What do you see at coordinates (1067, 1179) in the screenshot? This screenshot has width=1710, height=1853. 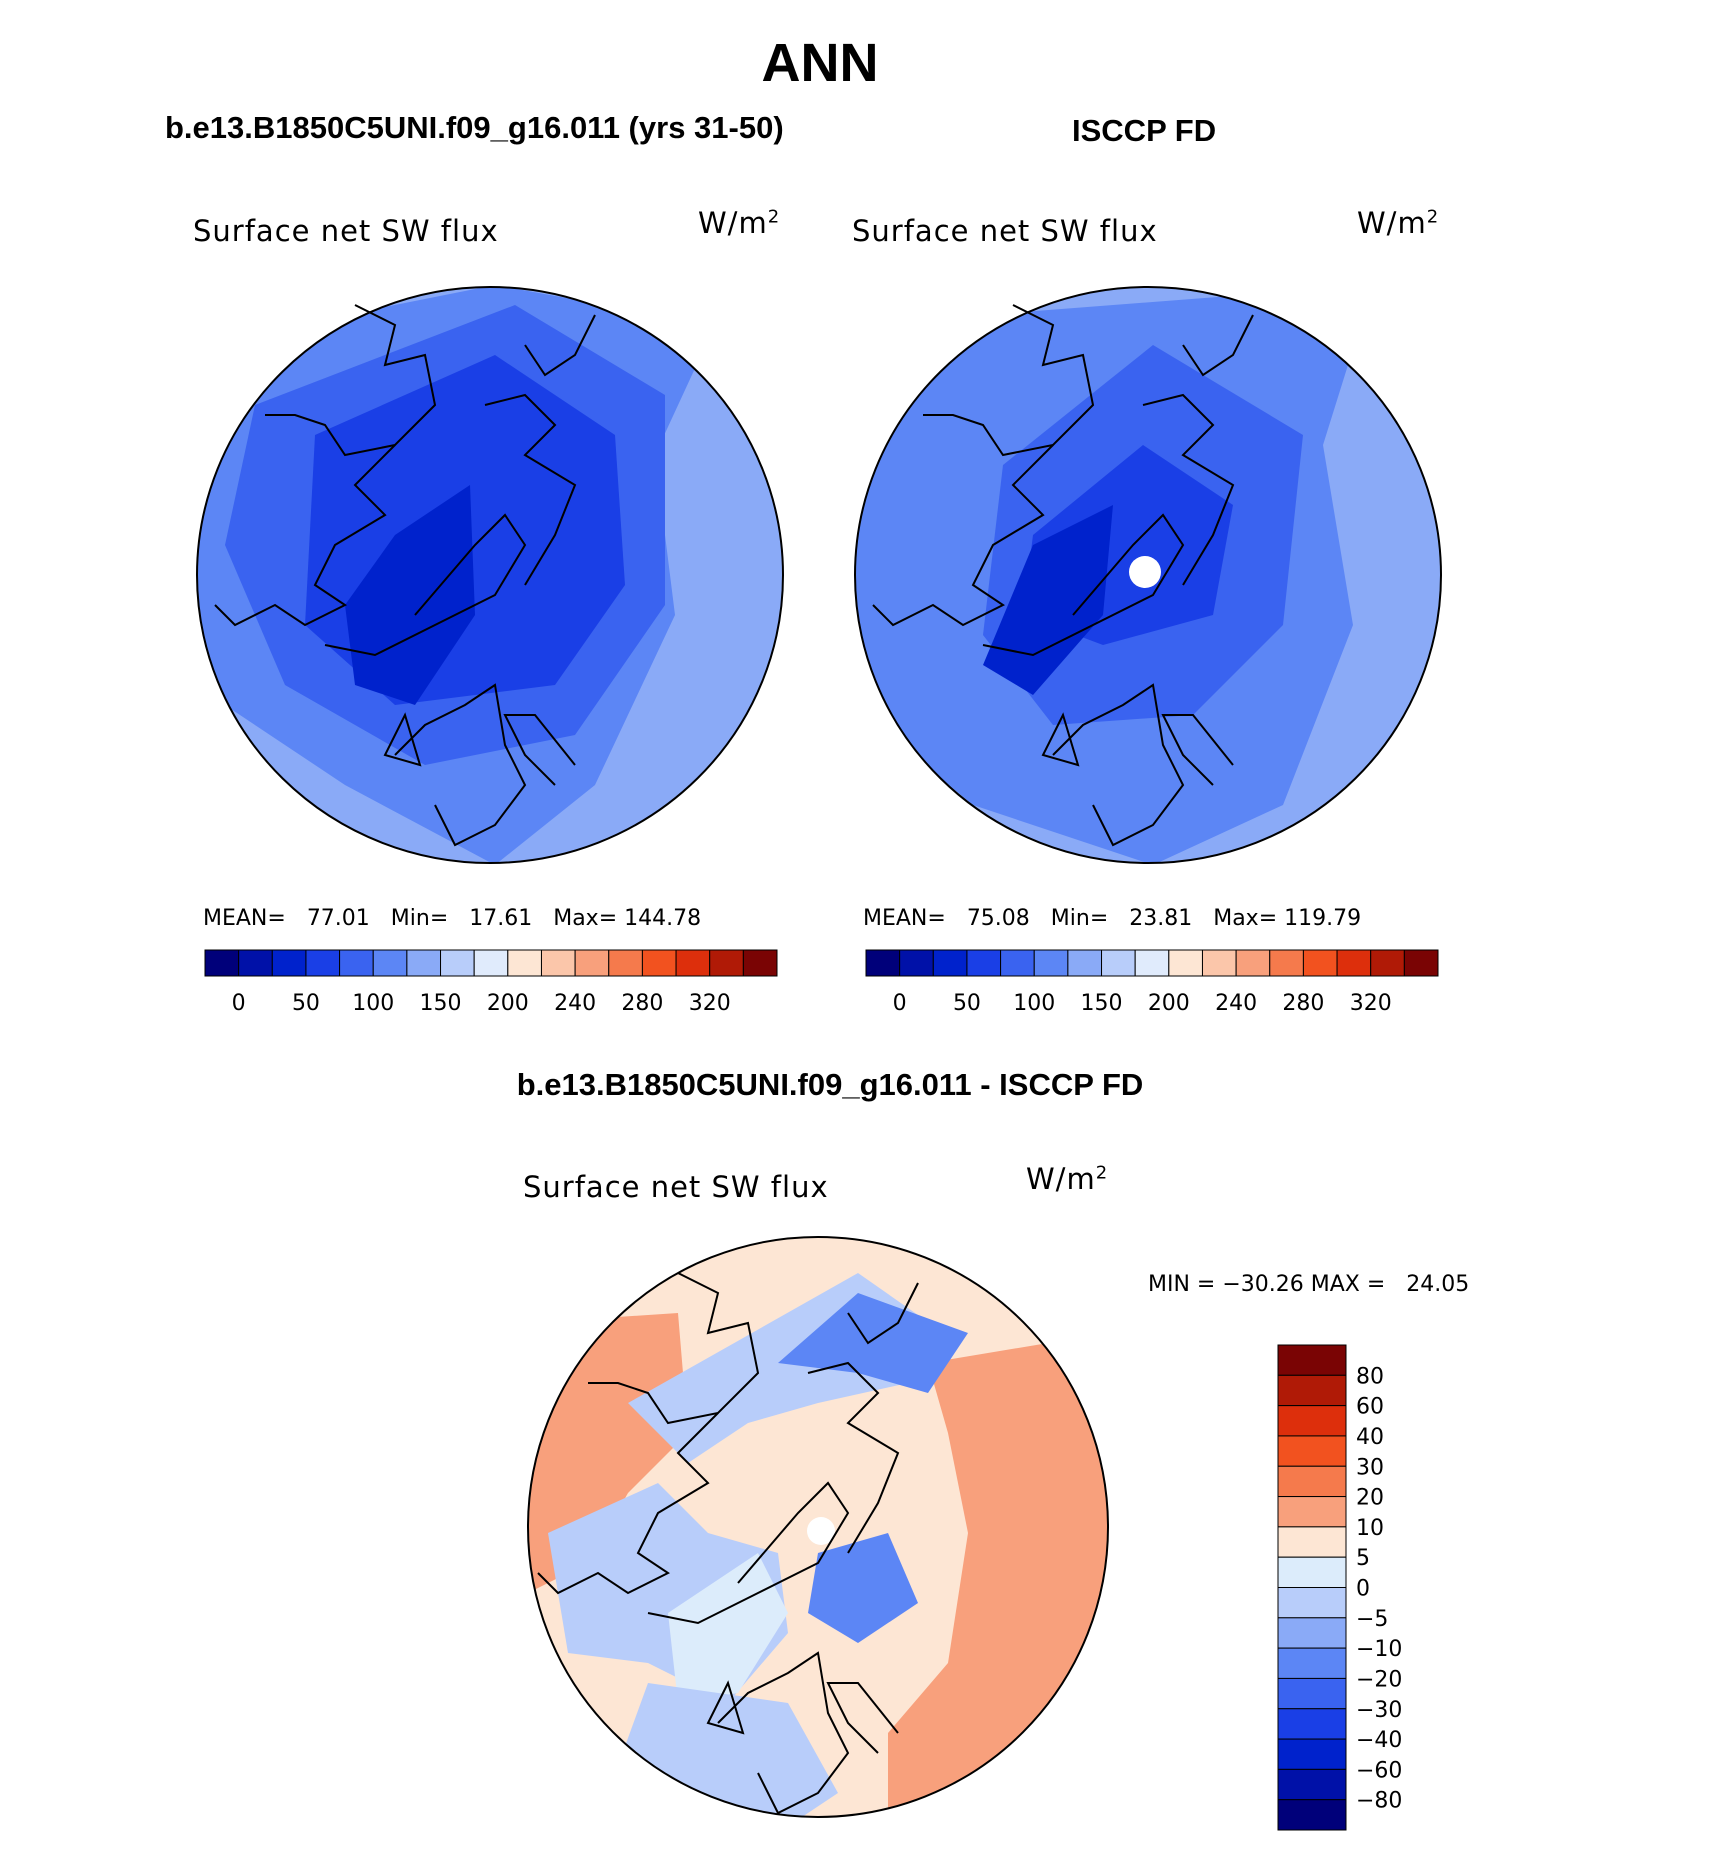 I see `diff-units-label: W/m2` at bounding box center [1067, 1179].